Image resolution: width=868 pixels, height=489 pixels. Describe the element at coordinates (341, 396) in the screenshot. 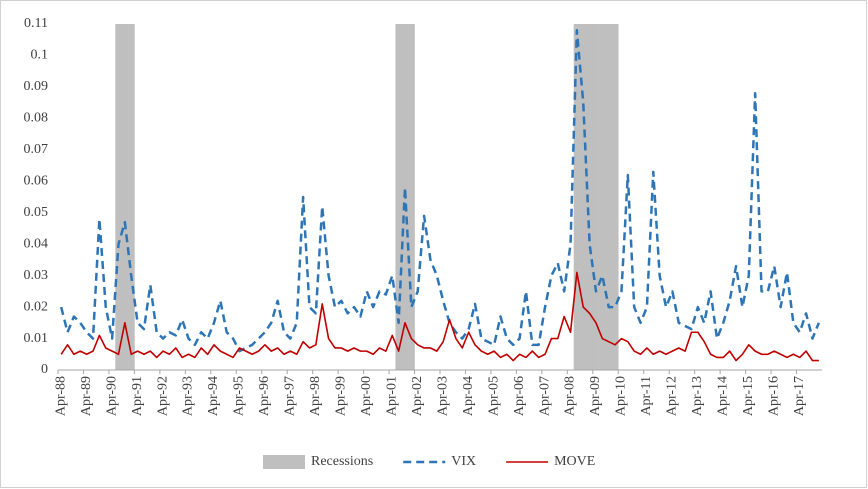

I see `x-tick-label: Apr-99` at that location.